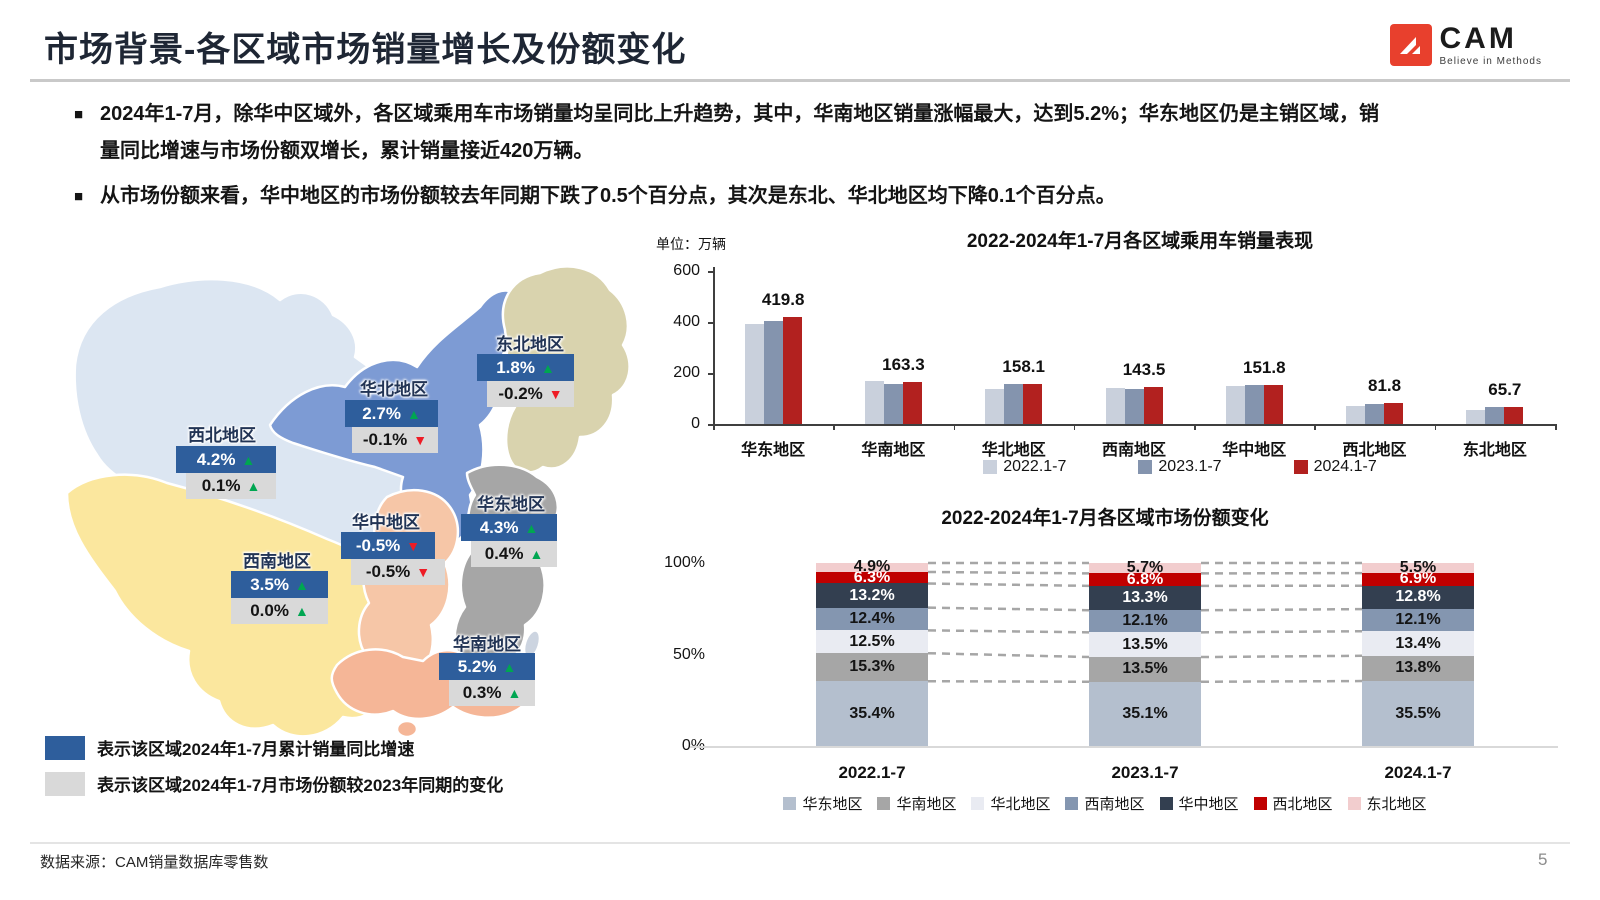 The height and width of the screenshot is (900, 1600). Describe the element at coordinates (407, 729) in the screenshot. I see `region-hainan-shape` at that location.